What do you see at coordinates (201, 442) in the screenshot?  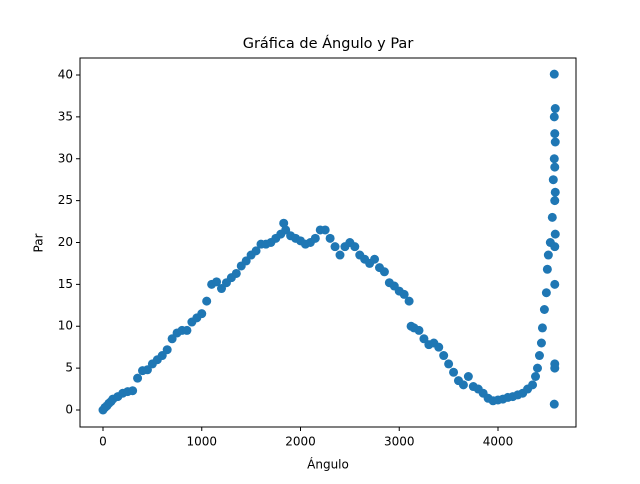 I see `x-tick-label: 1000` at bounding box center [201, 442].